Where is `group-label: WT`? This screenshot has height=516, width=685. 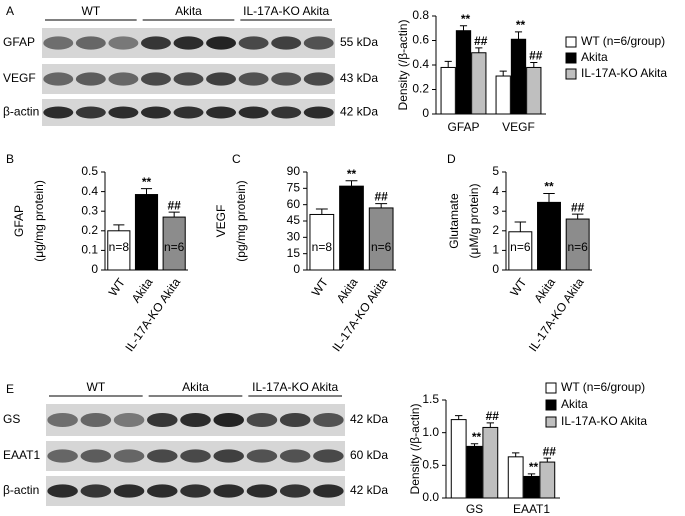 group-label: WT is located at coordinates (96, 387).